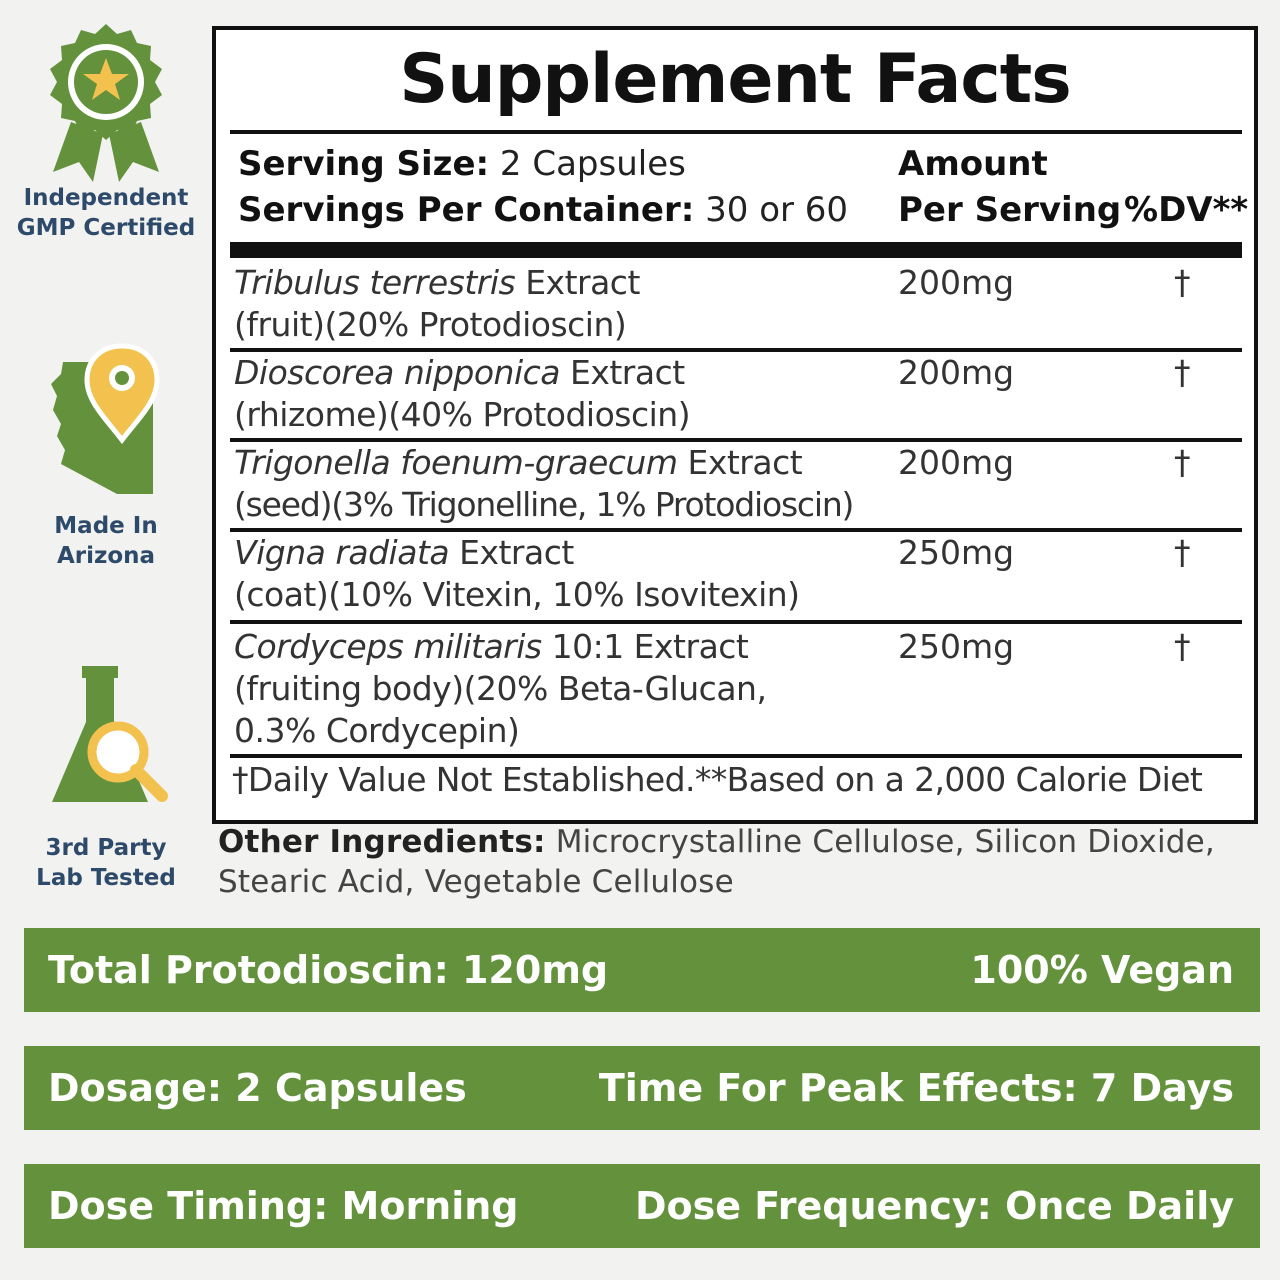 The width and height of the screenshot is (1280, 1280). What do you see at coordinates (1010, 210) in the screenshot?
I see `amount-header-line2: Per Serving` at bounding box center [1010, 210].